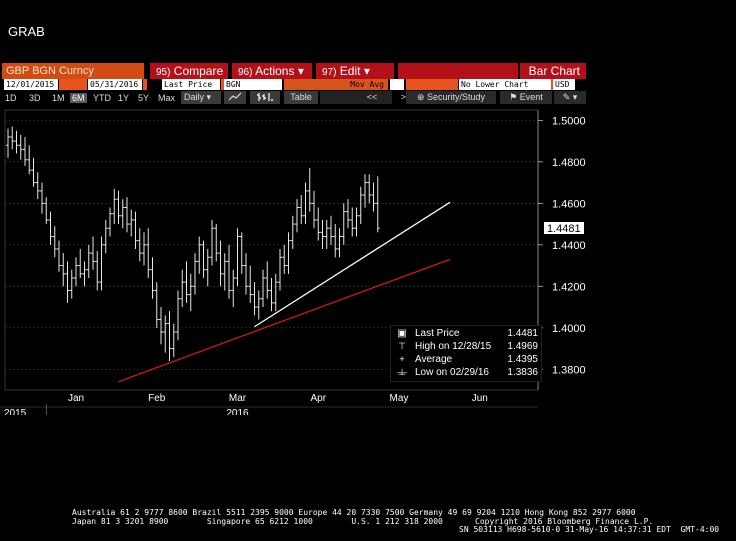 This screenshot has height=541, width=736. What do you see at coordinates (198, 71) in the screenshot?
I see `compare-button-label: Compare` at bounding box center [198, 71].